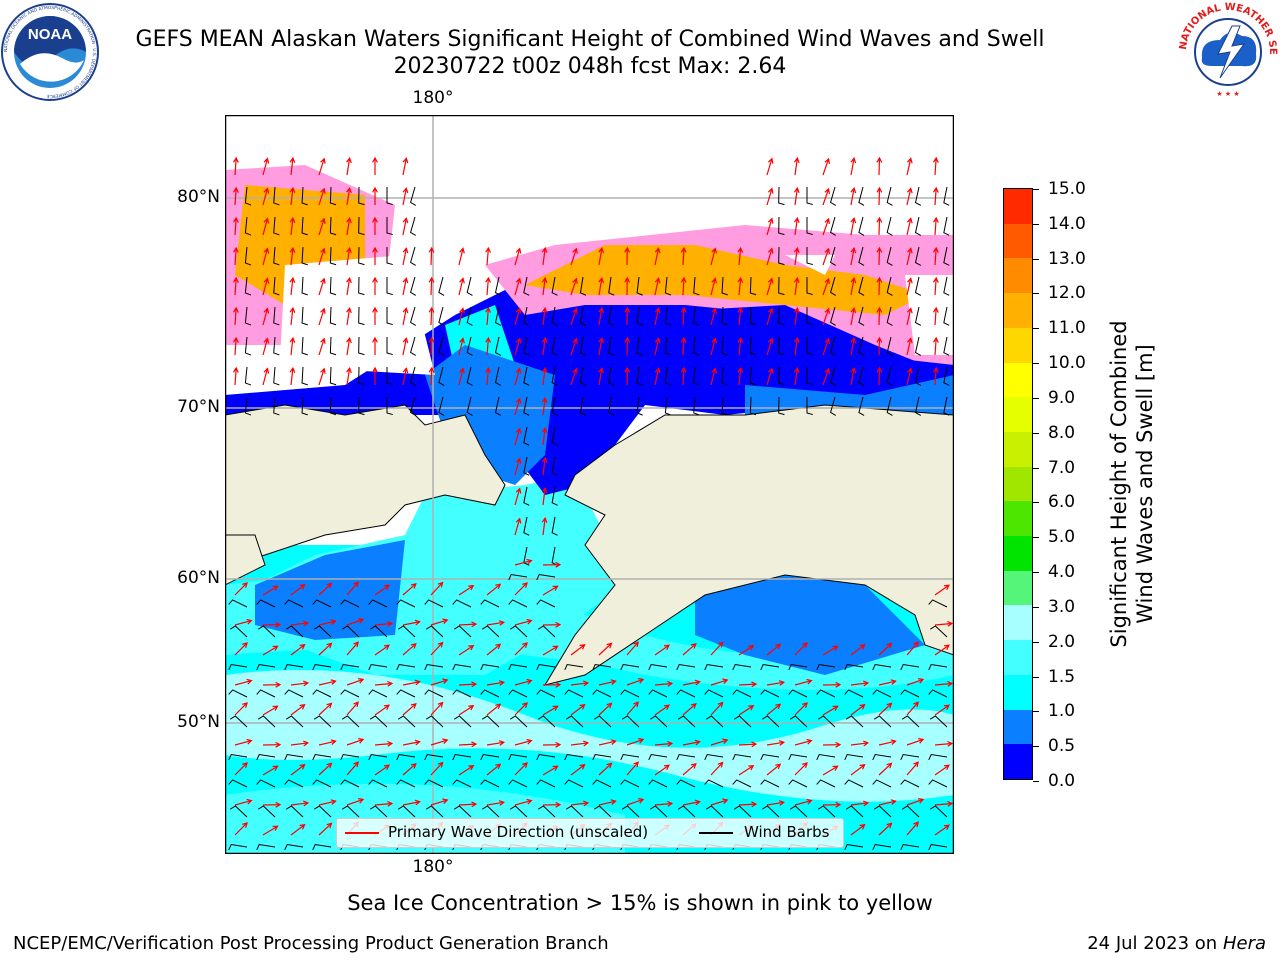 The width and height of the screenshot is (1280, 960). Describe the element at coordinates (1018, 622) in the screenshot. I see `colorbar-segment` at that location.